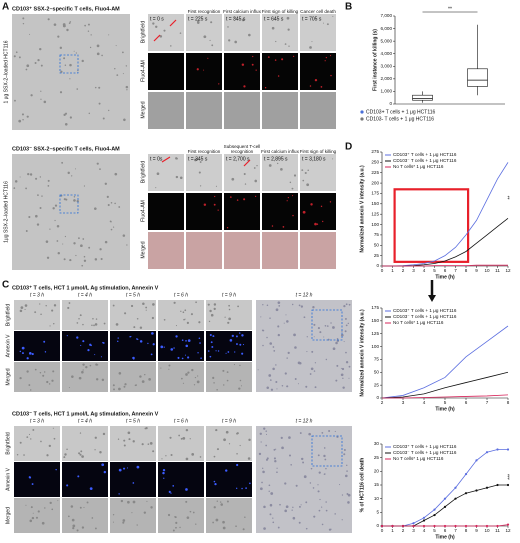 This screenshot has height=543, width=520. I want to click on header-box: Subsequent T-cell recognition, so click(242, 149).